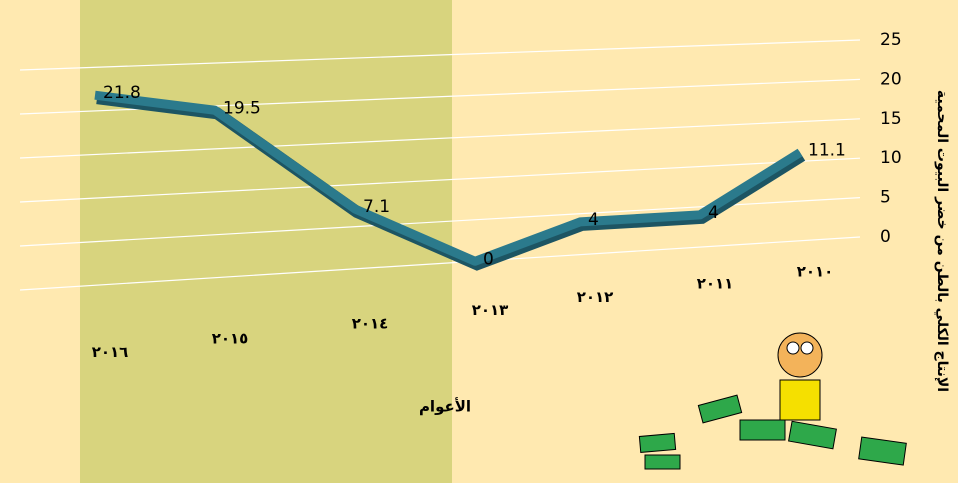 Image resolution: width=958 pixels, height=483 pixels. What do you see at coordinates (376, 207) in the screenshot?
I see `data-label: 7.1` at bounding box center [376, 207].